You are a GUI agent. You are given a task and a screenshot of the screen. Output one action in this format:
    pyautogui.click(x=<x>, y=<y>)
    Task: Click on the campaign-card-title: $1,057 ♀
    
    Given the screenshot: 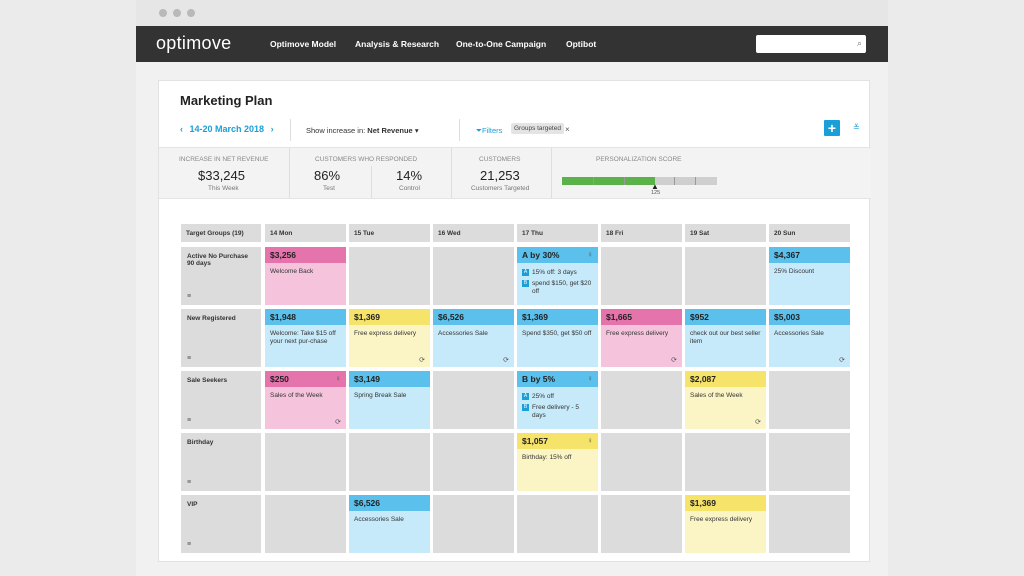 What is the action you would take?
    pyautogui.click(x=557, y=441)
    